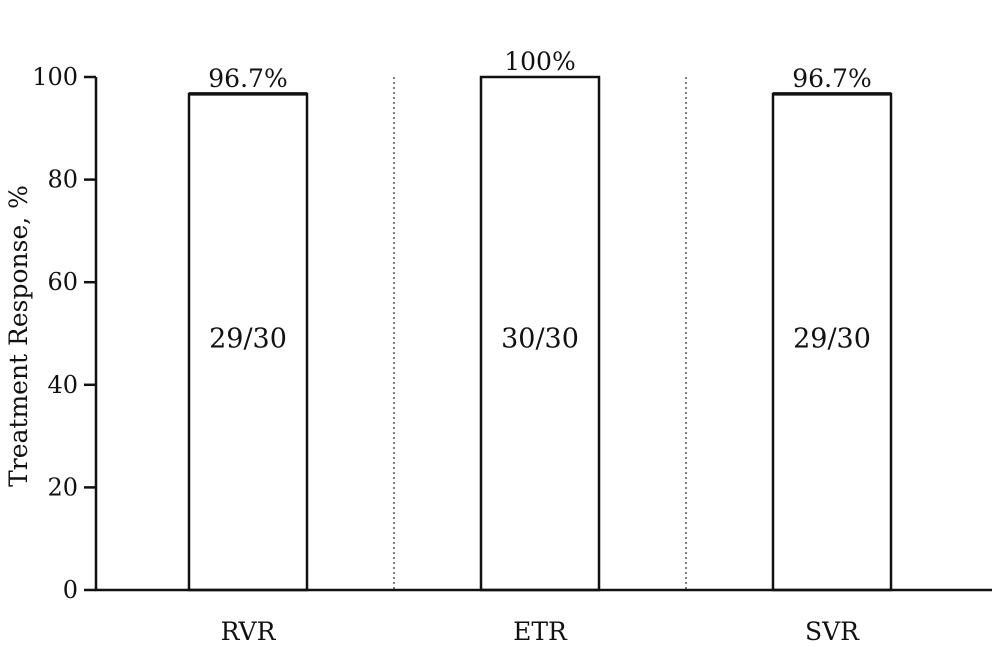 This screenshot has height=647, width=1000. I want to click on y-tick-label: 0, so click(70, 590).